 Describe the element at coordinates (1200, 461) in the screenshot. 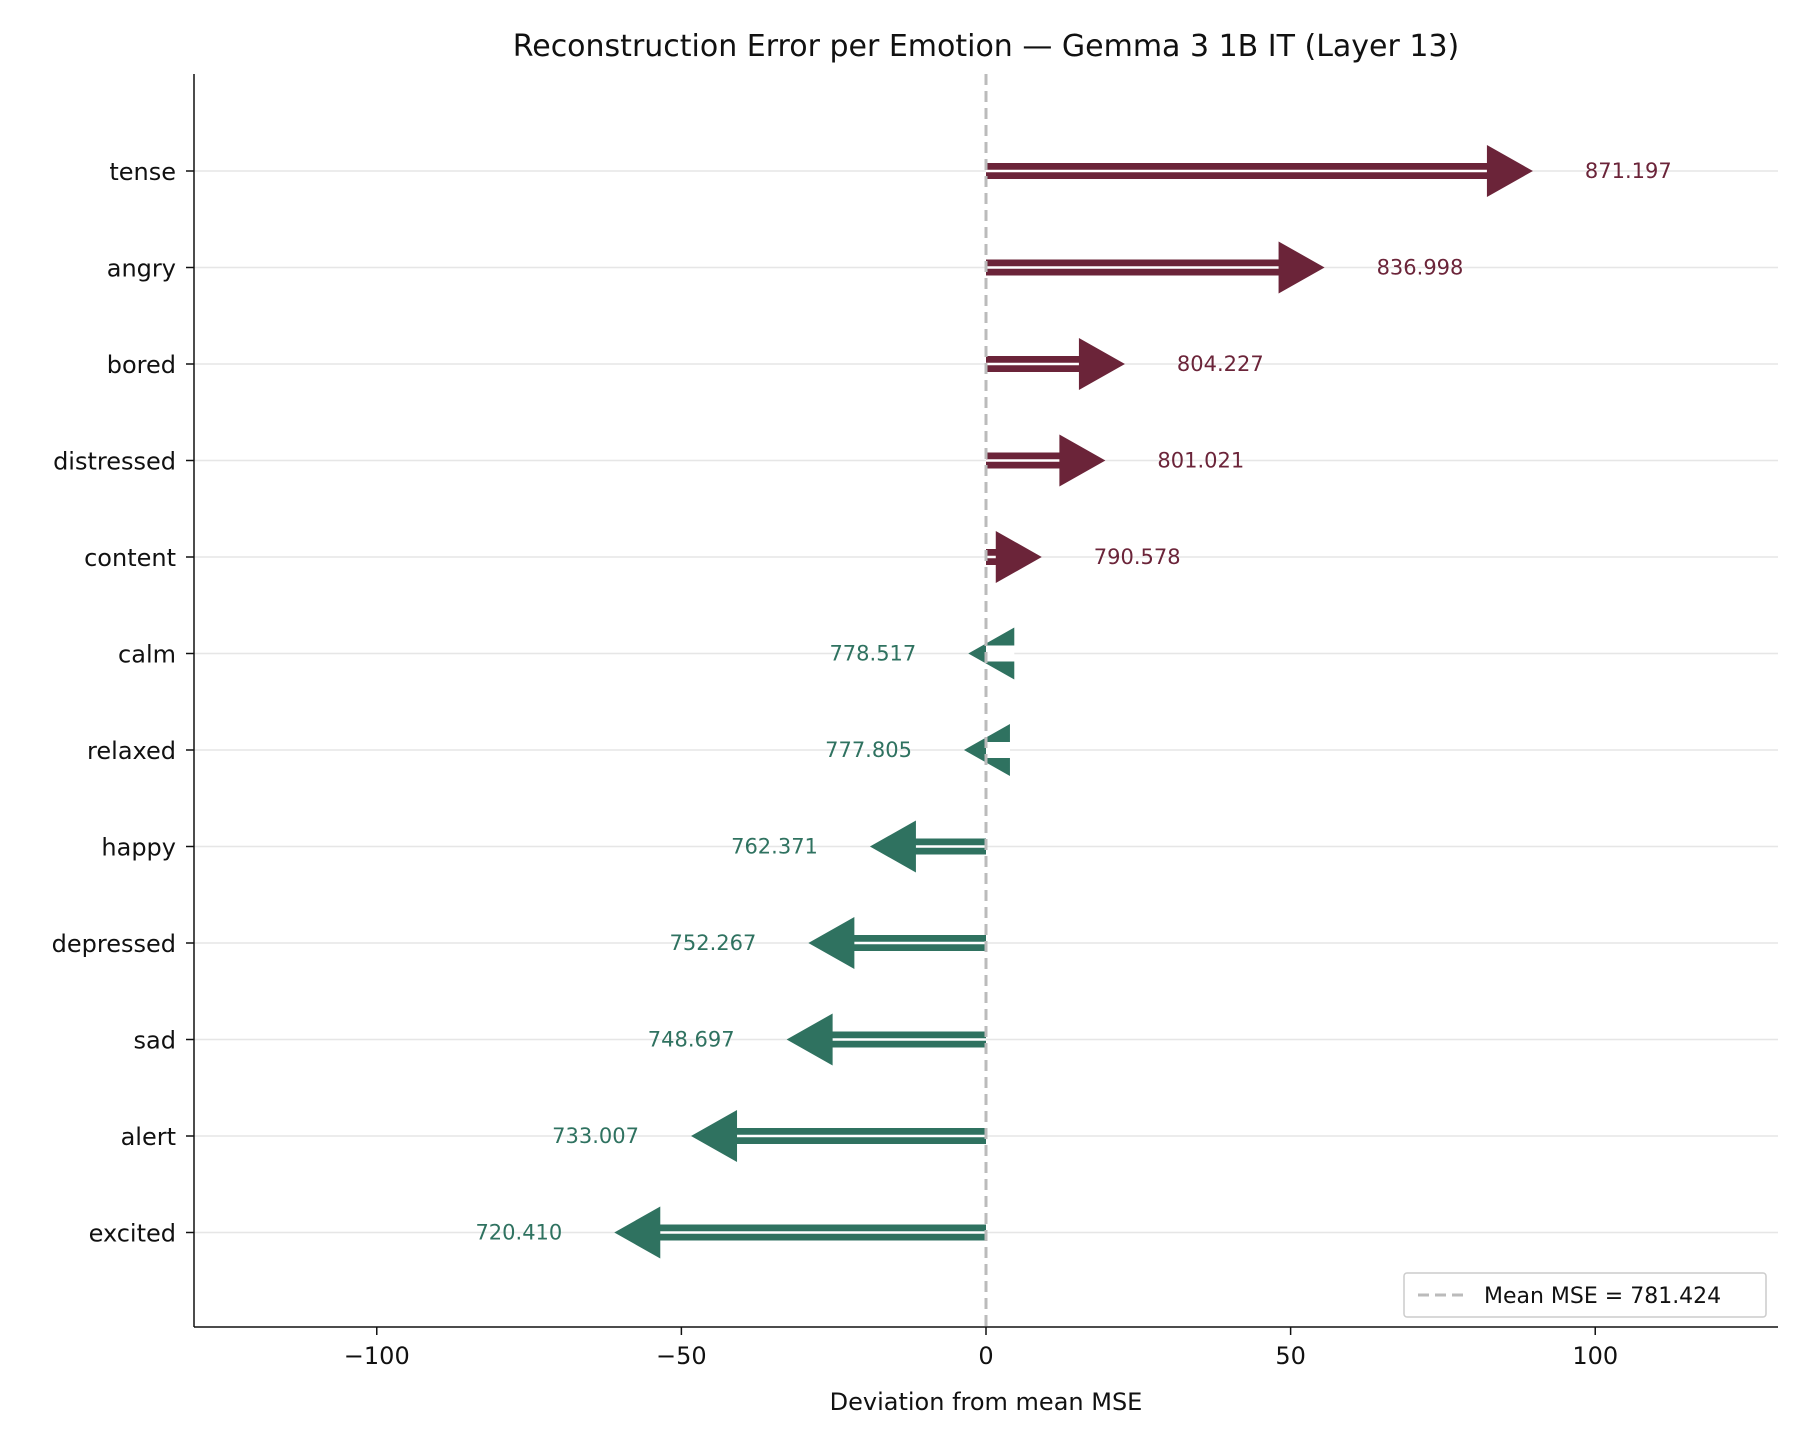

I see `value-label-distressed: 801.021` at that location.